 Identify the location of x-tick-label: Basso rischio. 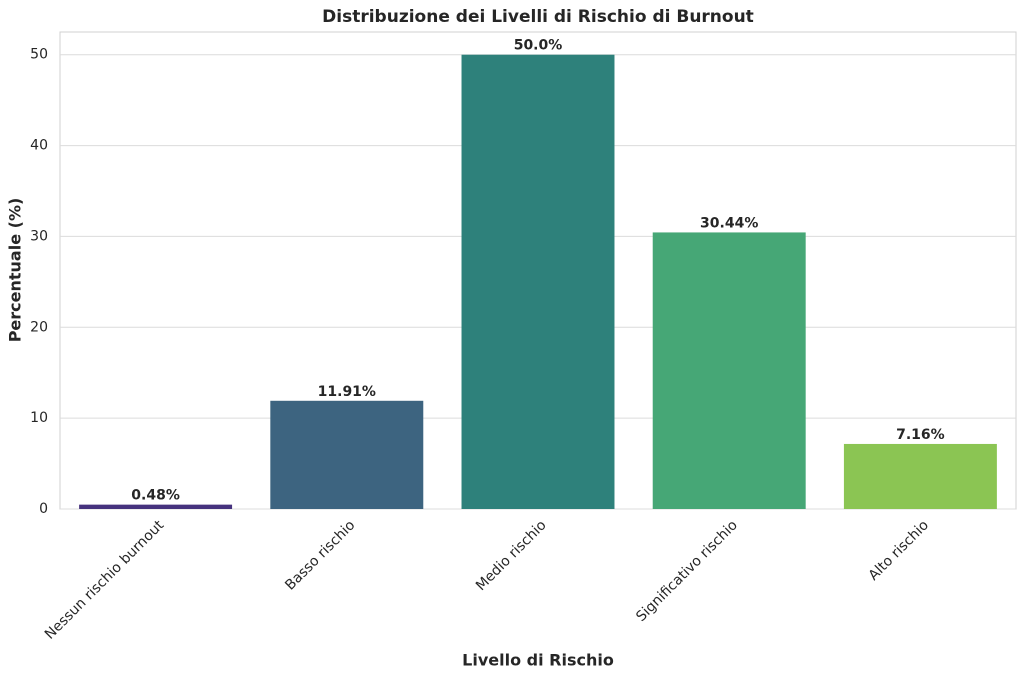
(320, 555).